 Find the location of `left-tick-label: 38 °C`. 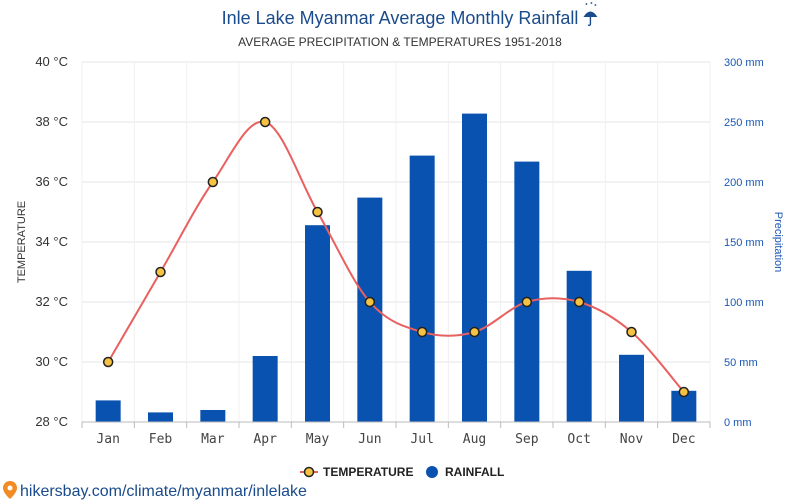

left-tick-label: 38 °C is located at coordinates (51, 121).